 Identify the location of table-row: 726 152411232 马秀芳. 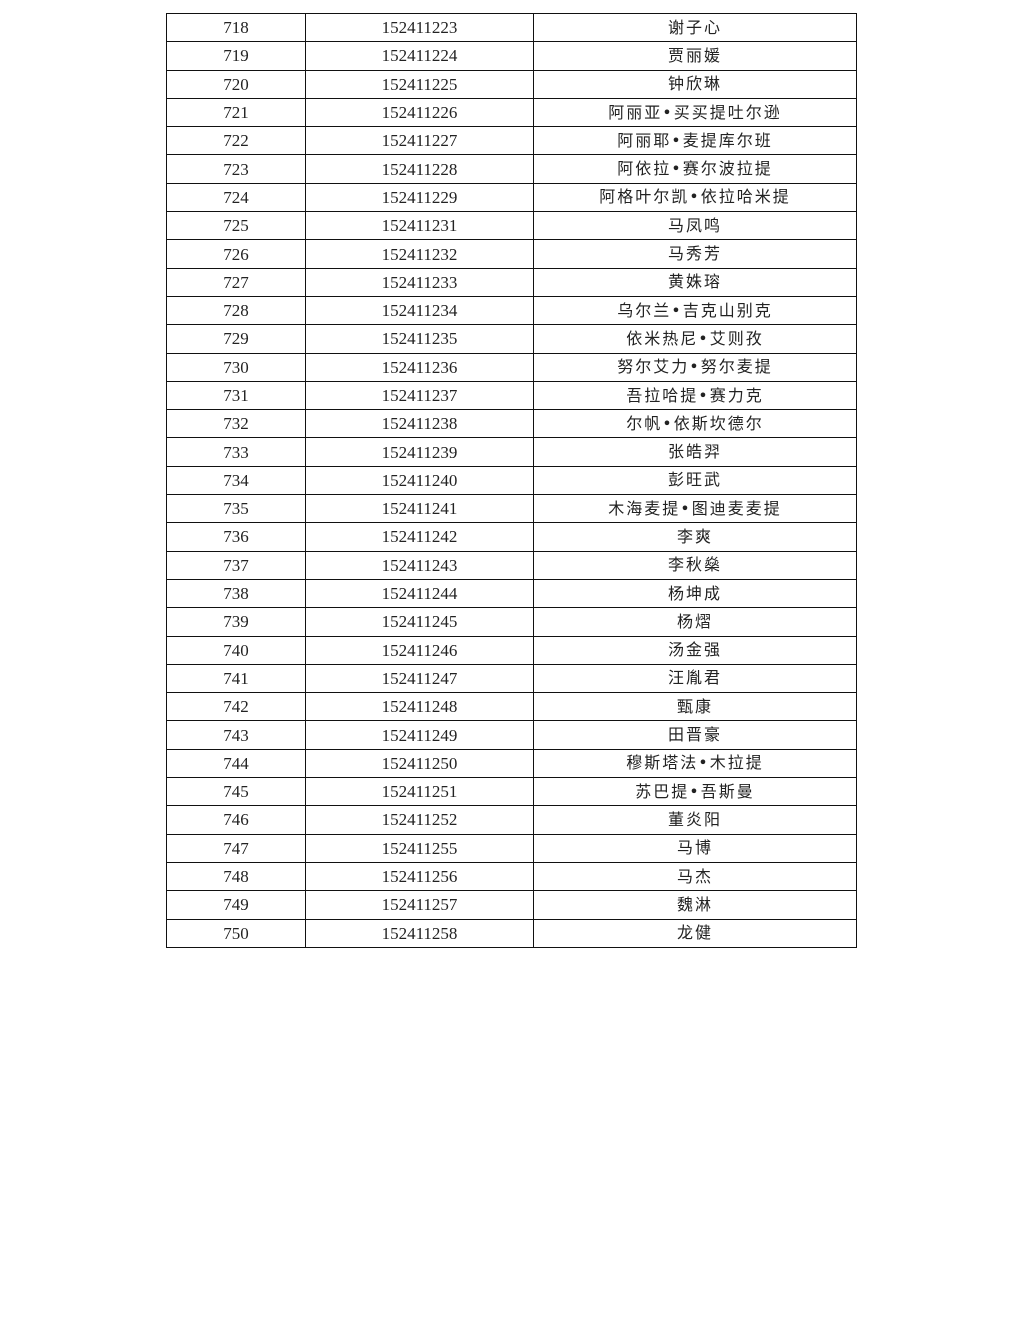
(511, 254).